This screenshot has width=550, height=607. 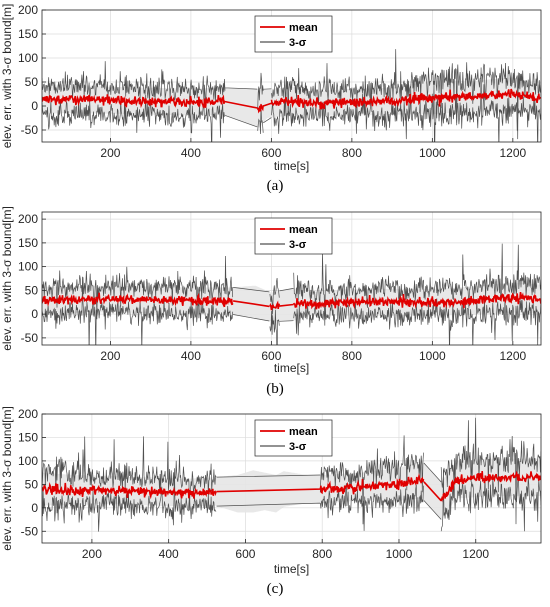 What do you see at coordinates (298, 43) in the screenshot?
I see `panel-1-legend-label-sigma: 3-σ` at bounding box center [298, 43].